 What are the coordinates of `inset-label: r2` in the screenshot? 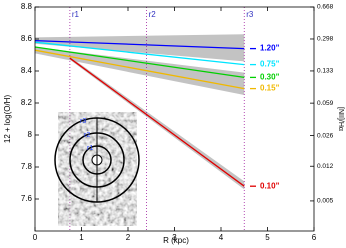 It's located at (87, 135).